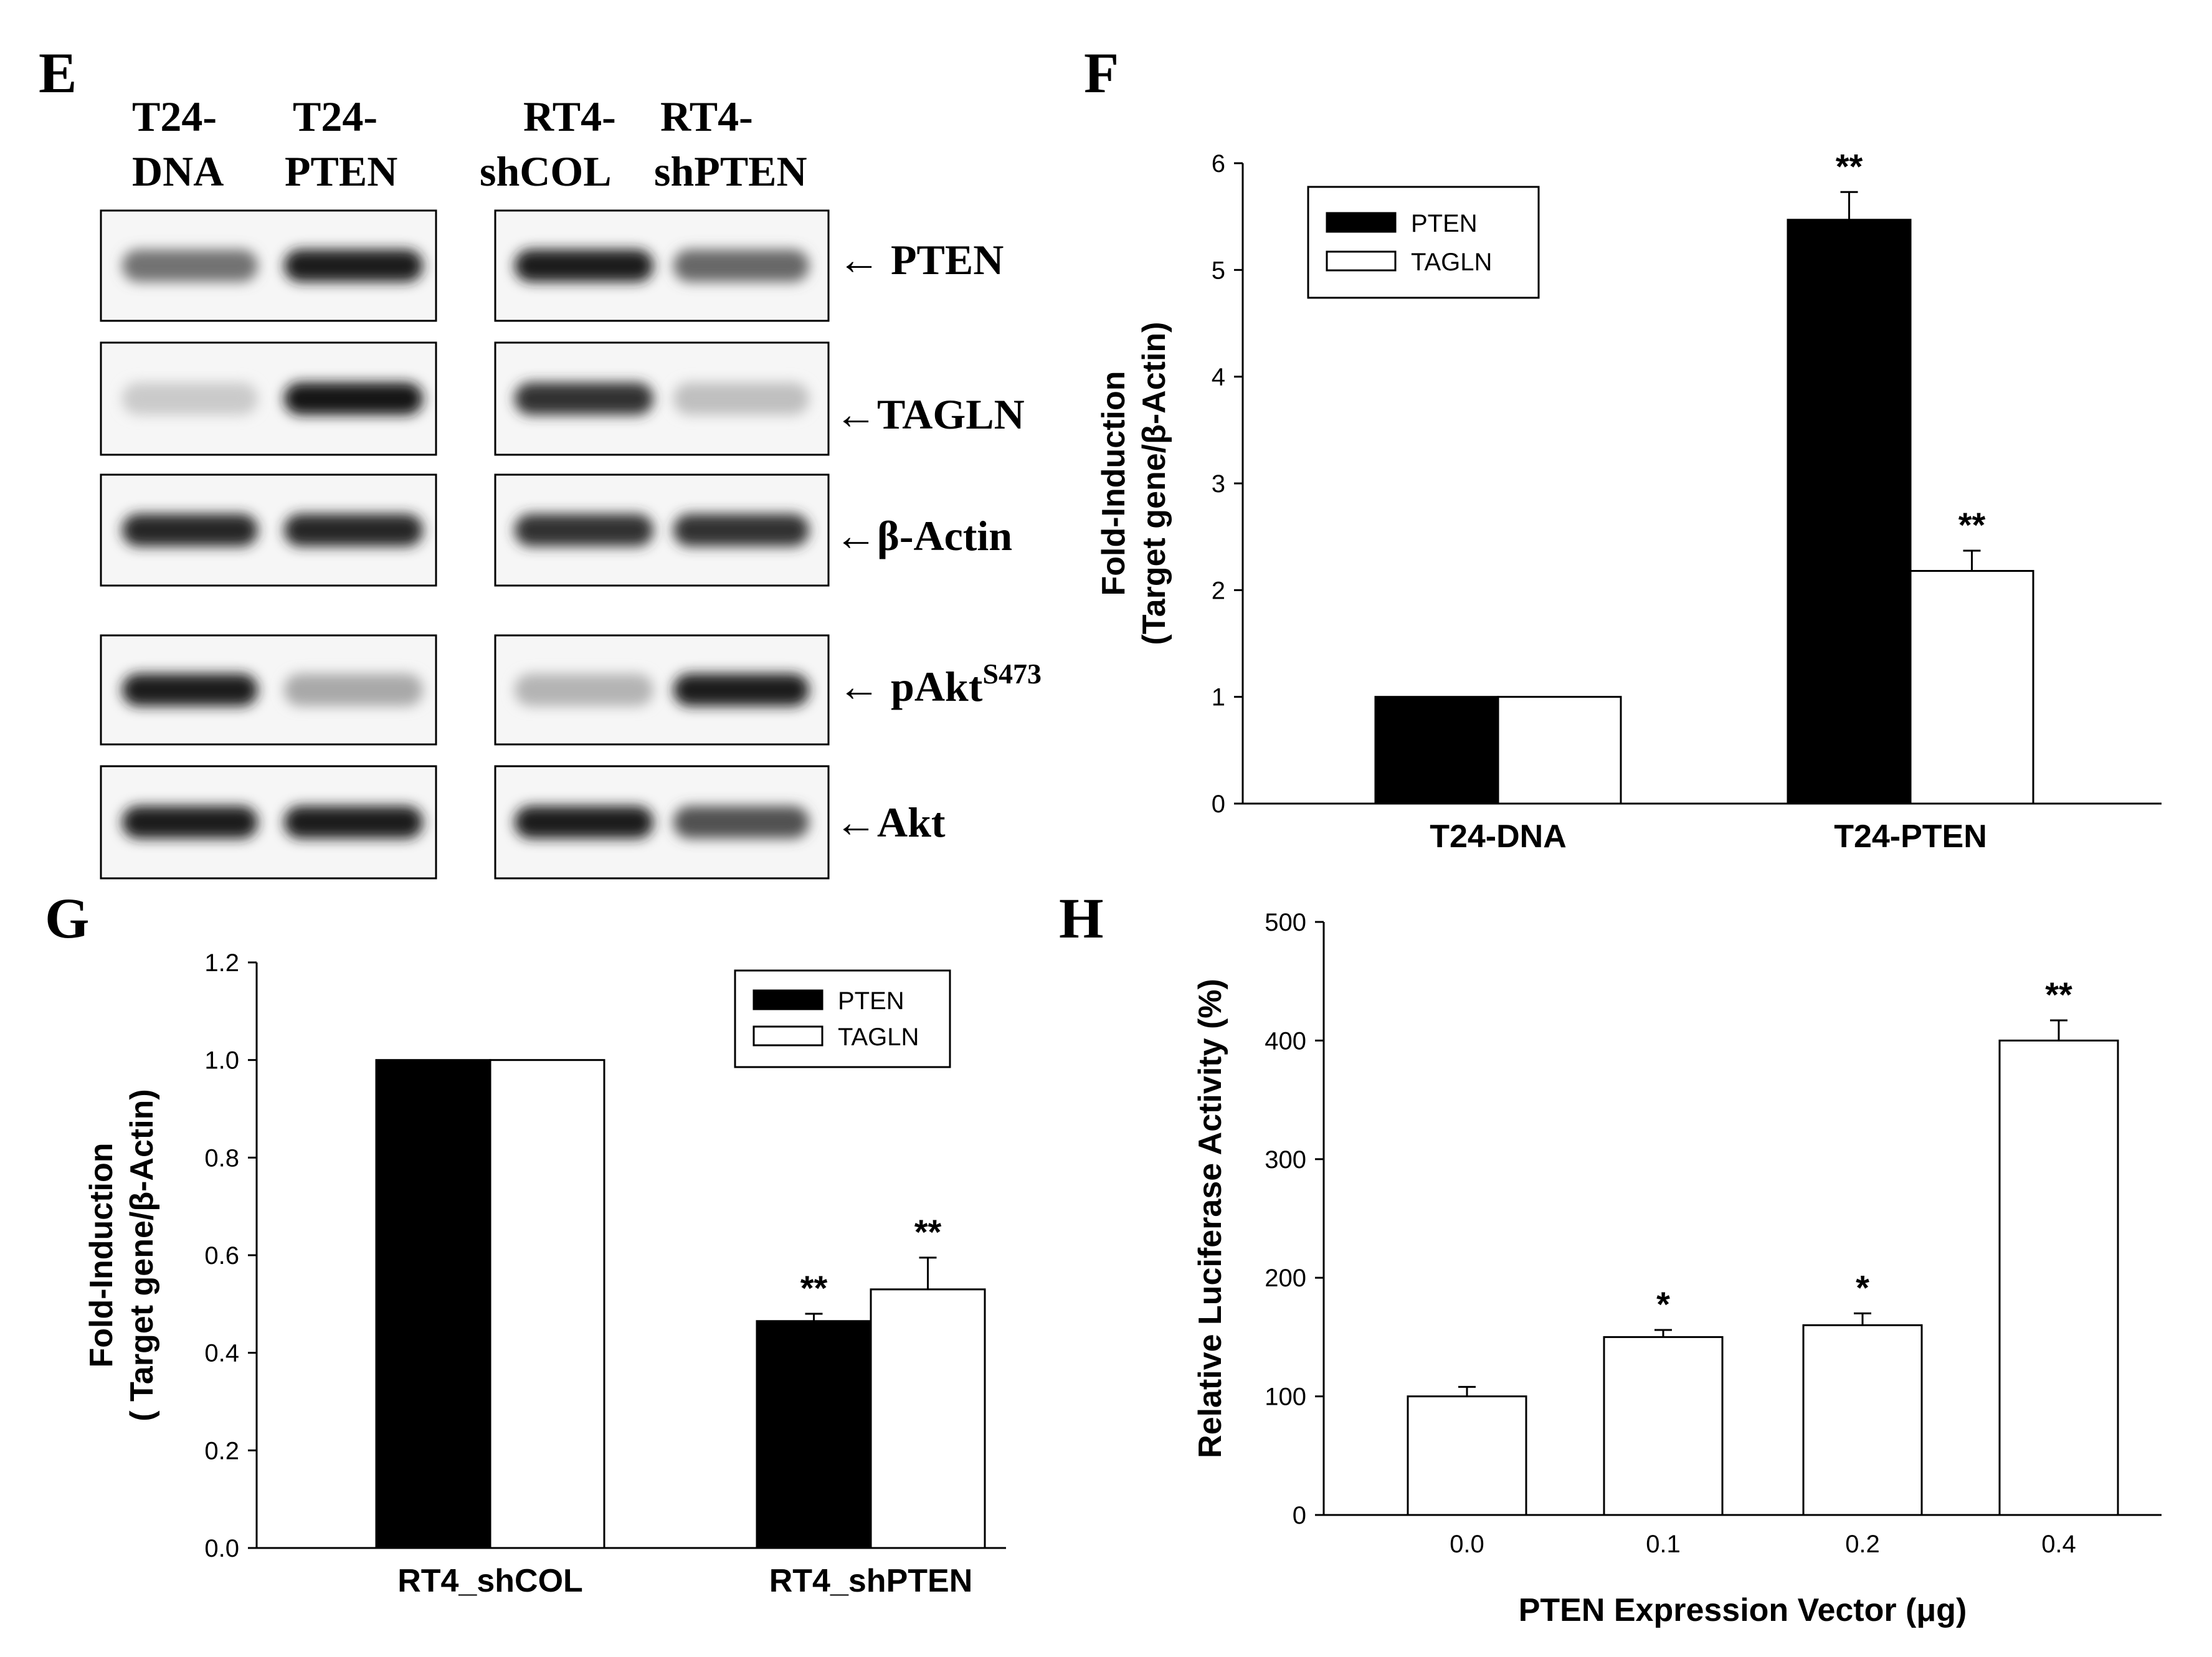 The height and width of the screenshot is (1657, 2212). What do you see at coordinates (741, 398) in the screenshot?
I see `blot-band-row1-lane3` at bounding box center [741, 398].